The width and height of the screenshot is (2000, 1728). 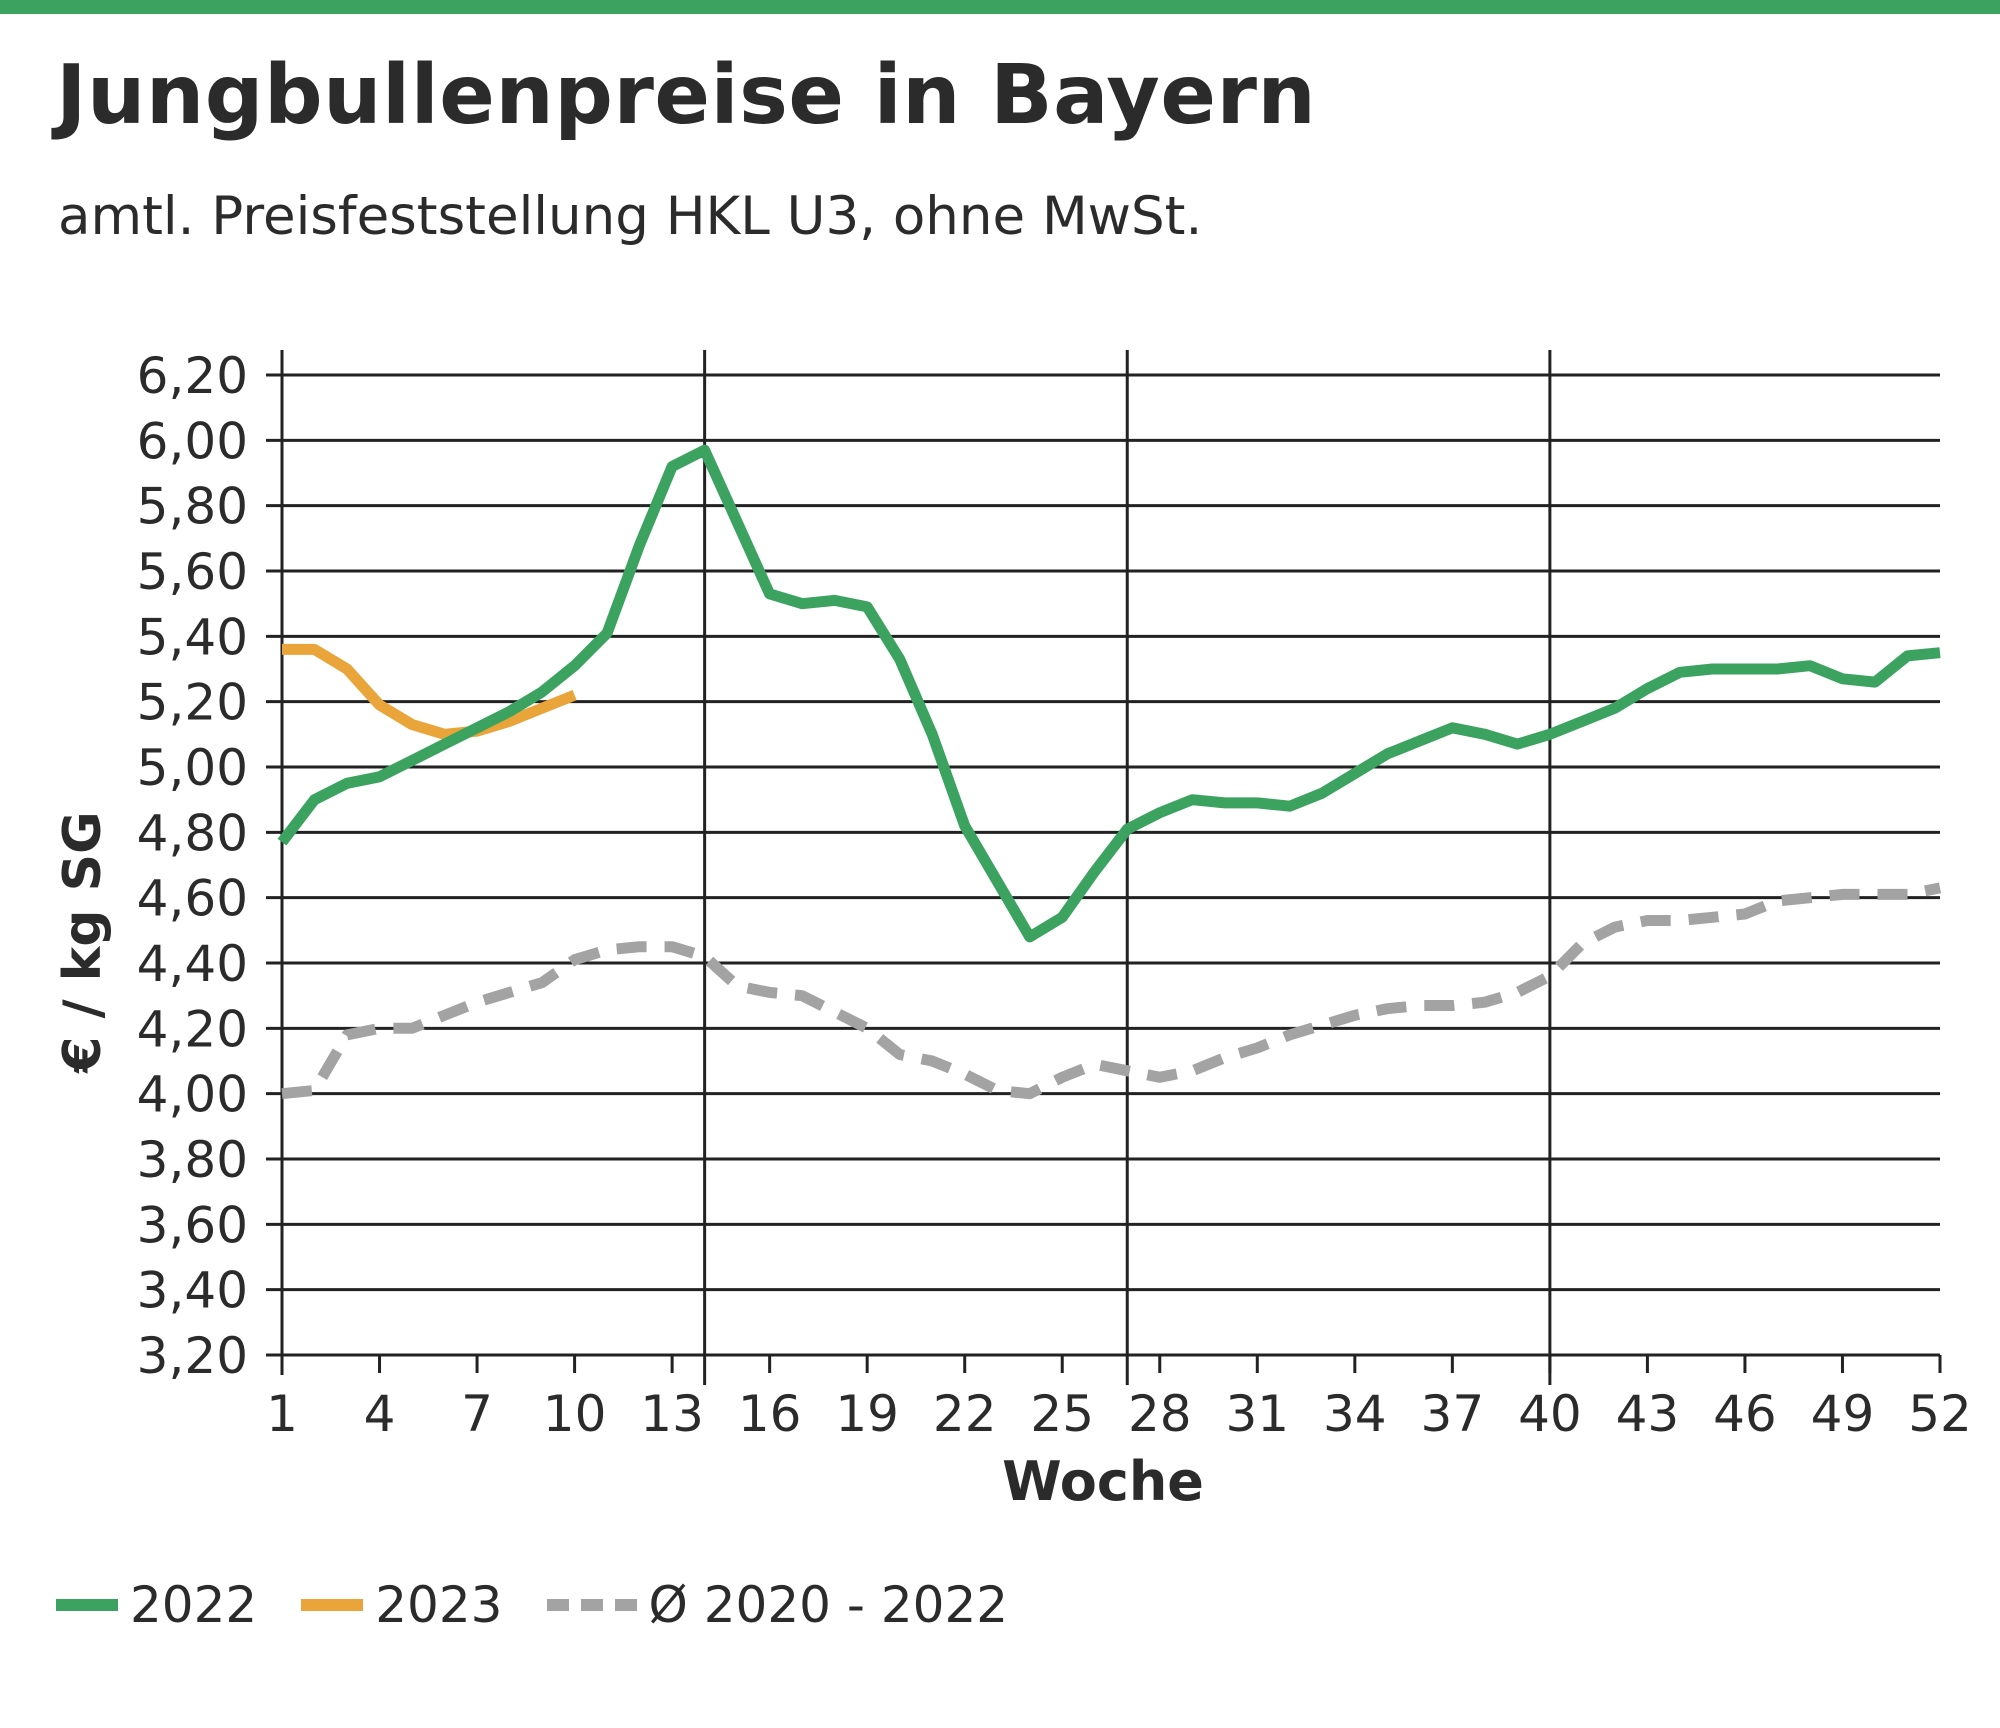 I want to click on legend-item-2022: 2022, so click(x=156, y=1605).